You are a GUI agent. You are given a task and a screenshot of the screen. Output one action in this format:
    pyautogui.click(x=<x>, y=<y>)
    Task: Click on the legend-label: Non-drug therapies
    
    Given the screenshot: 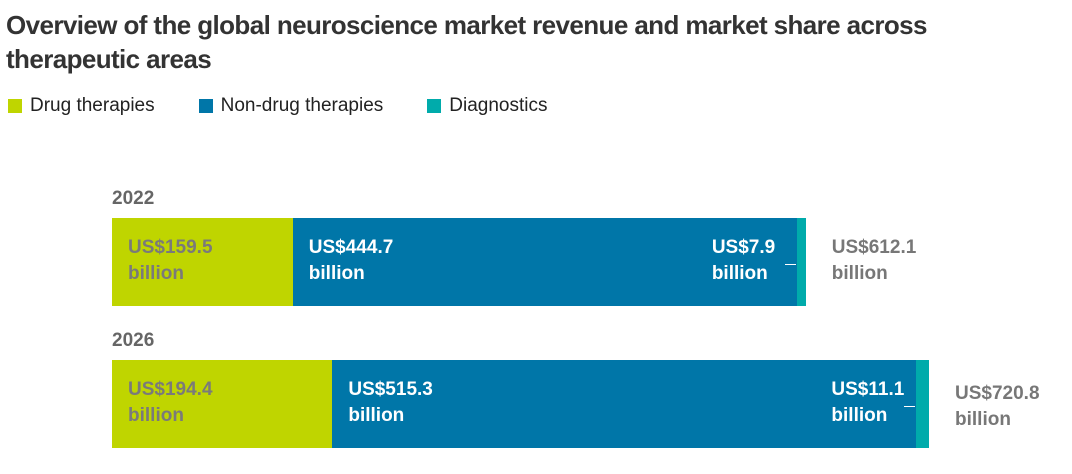 What is the action you would take?
    pyautogui.click(x=302, y=105)
    